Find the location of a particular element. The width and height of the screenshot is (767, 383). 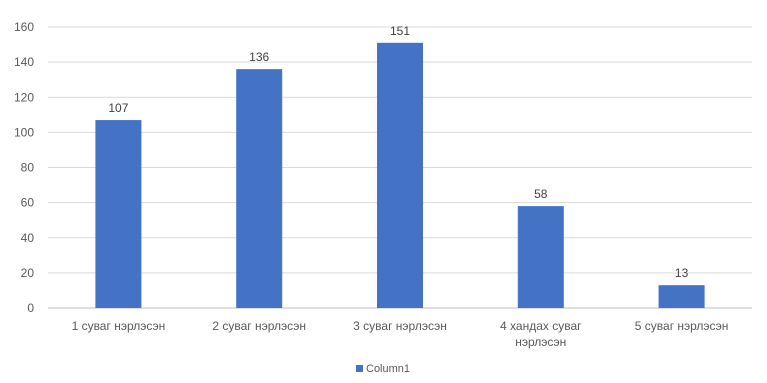

y-tick-label: 40 is located at coordinates (28, 238).